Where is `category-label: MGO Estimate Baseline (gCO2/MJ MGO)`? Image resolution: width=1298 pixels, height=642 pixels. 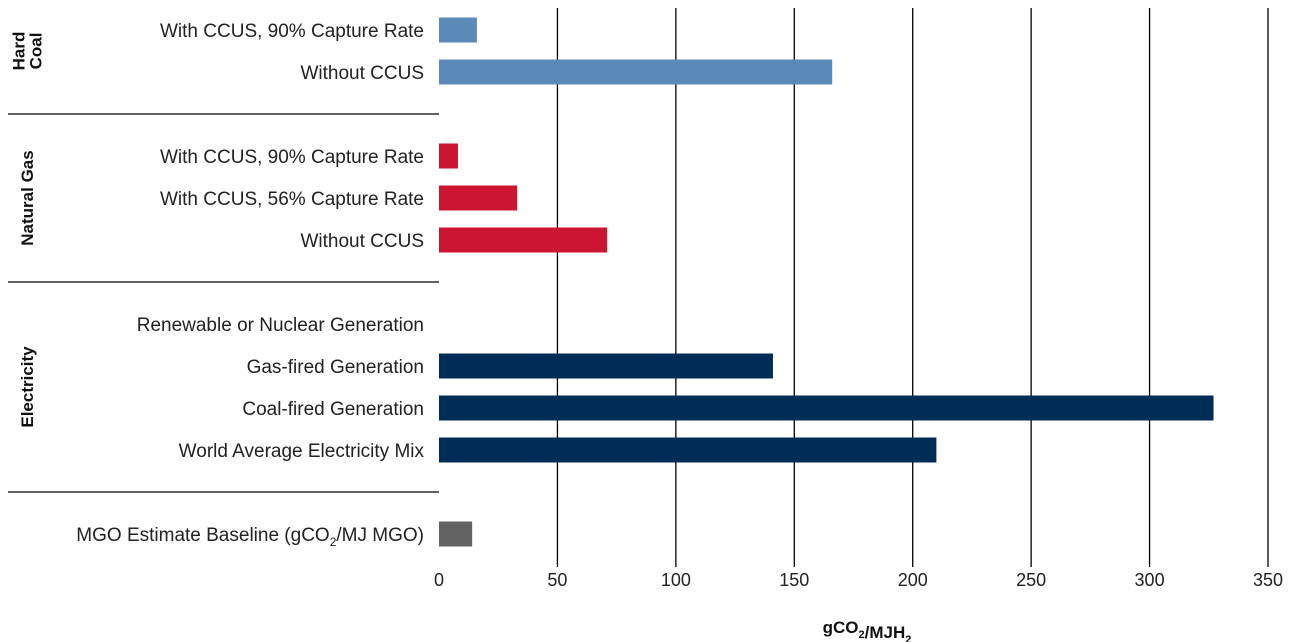 category-label: MGO Estimate Baseline (gCO2/MJ MGO) is located at coordinates (250, 537).